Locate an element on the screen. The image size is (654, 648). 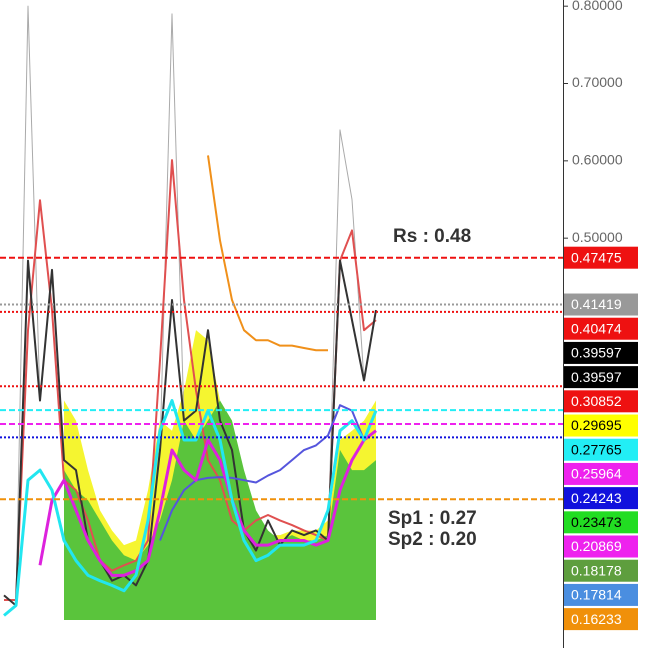
price-label: 0.30852 is located at coordinates (596, 401).